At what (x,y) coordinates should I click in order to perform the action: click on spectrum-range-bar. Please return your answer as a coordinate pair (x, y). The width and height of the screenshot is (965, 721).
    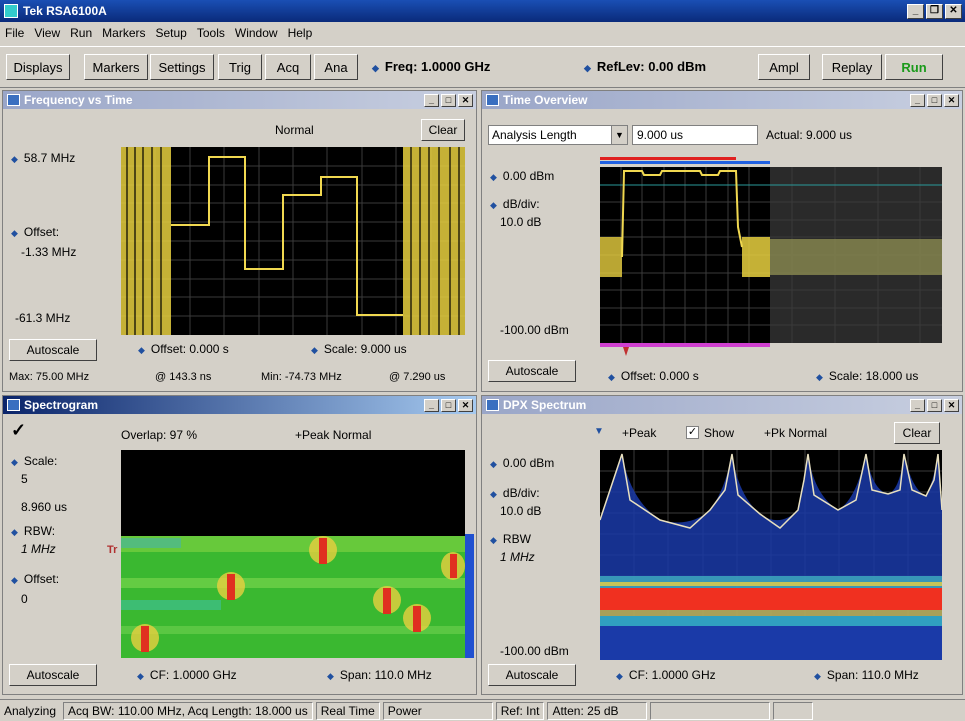
    Looking at the image, I should click on (685, 345).